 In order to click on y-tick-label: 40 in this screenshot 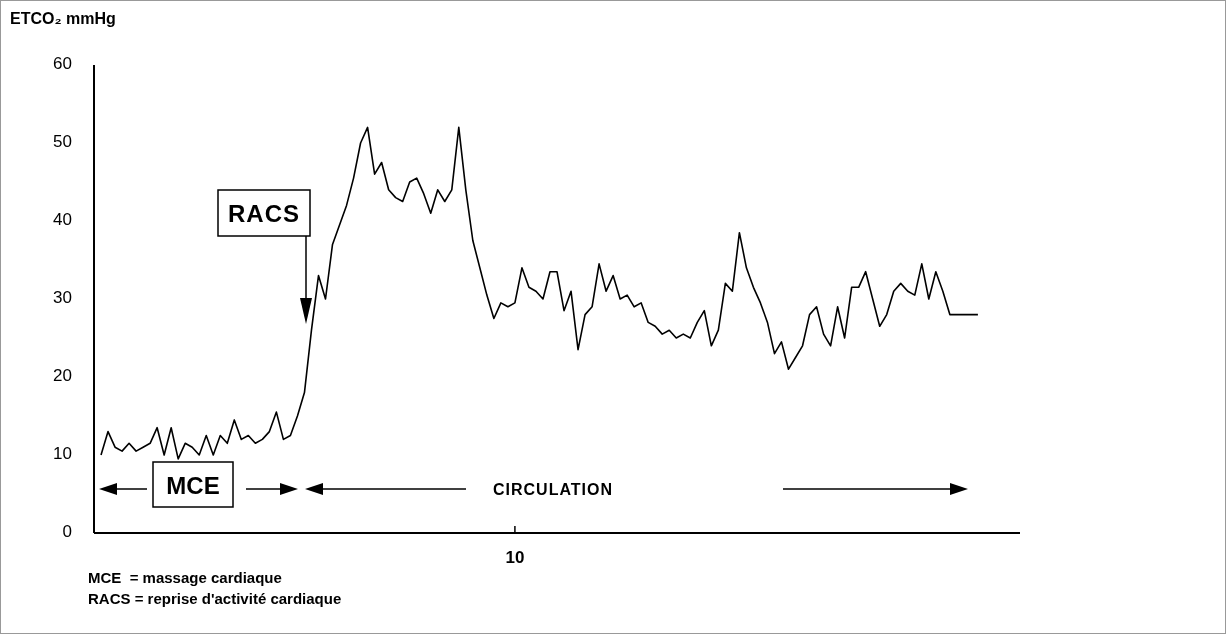, I will do `click(62, 220)`.